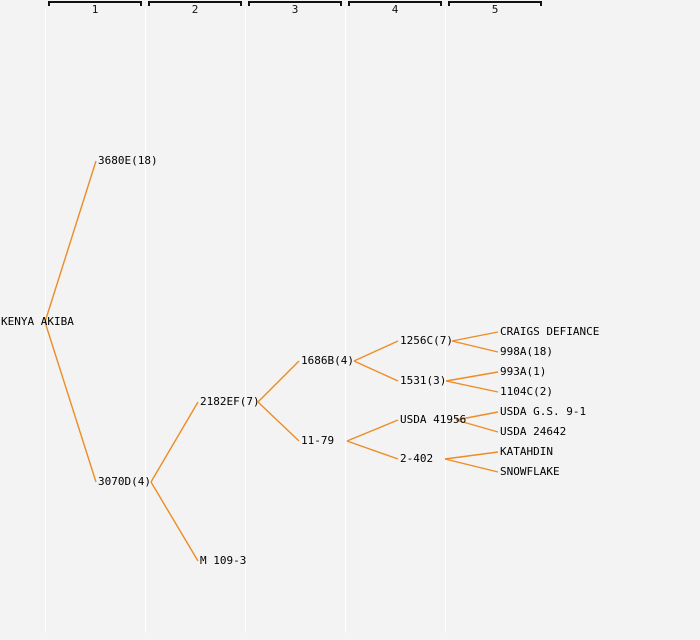 The height and width of the screenshot is (640, 700). Describe the element at coordinates (523, 371) in the screenshot. I see `pedigree-node-993a-1: 993A(1)` at that location.